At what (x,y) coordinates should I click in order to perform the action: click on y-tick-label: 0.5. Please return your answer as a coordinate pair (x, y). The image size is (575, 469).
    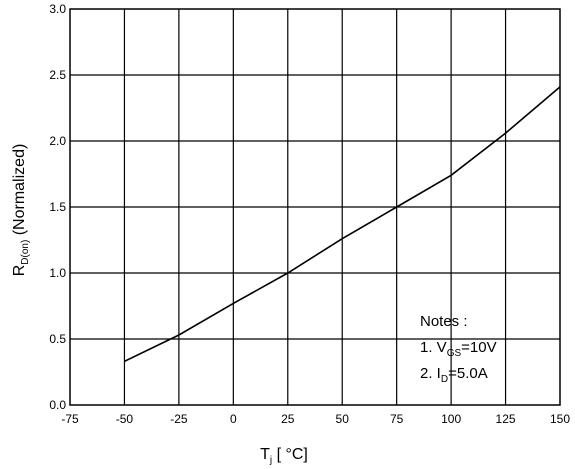
    Looking at the image, I should click on (57, 339).